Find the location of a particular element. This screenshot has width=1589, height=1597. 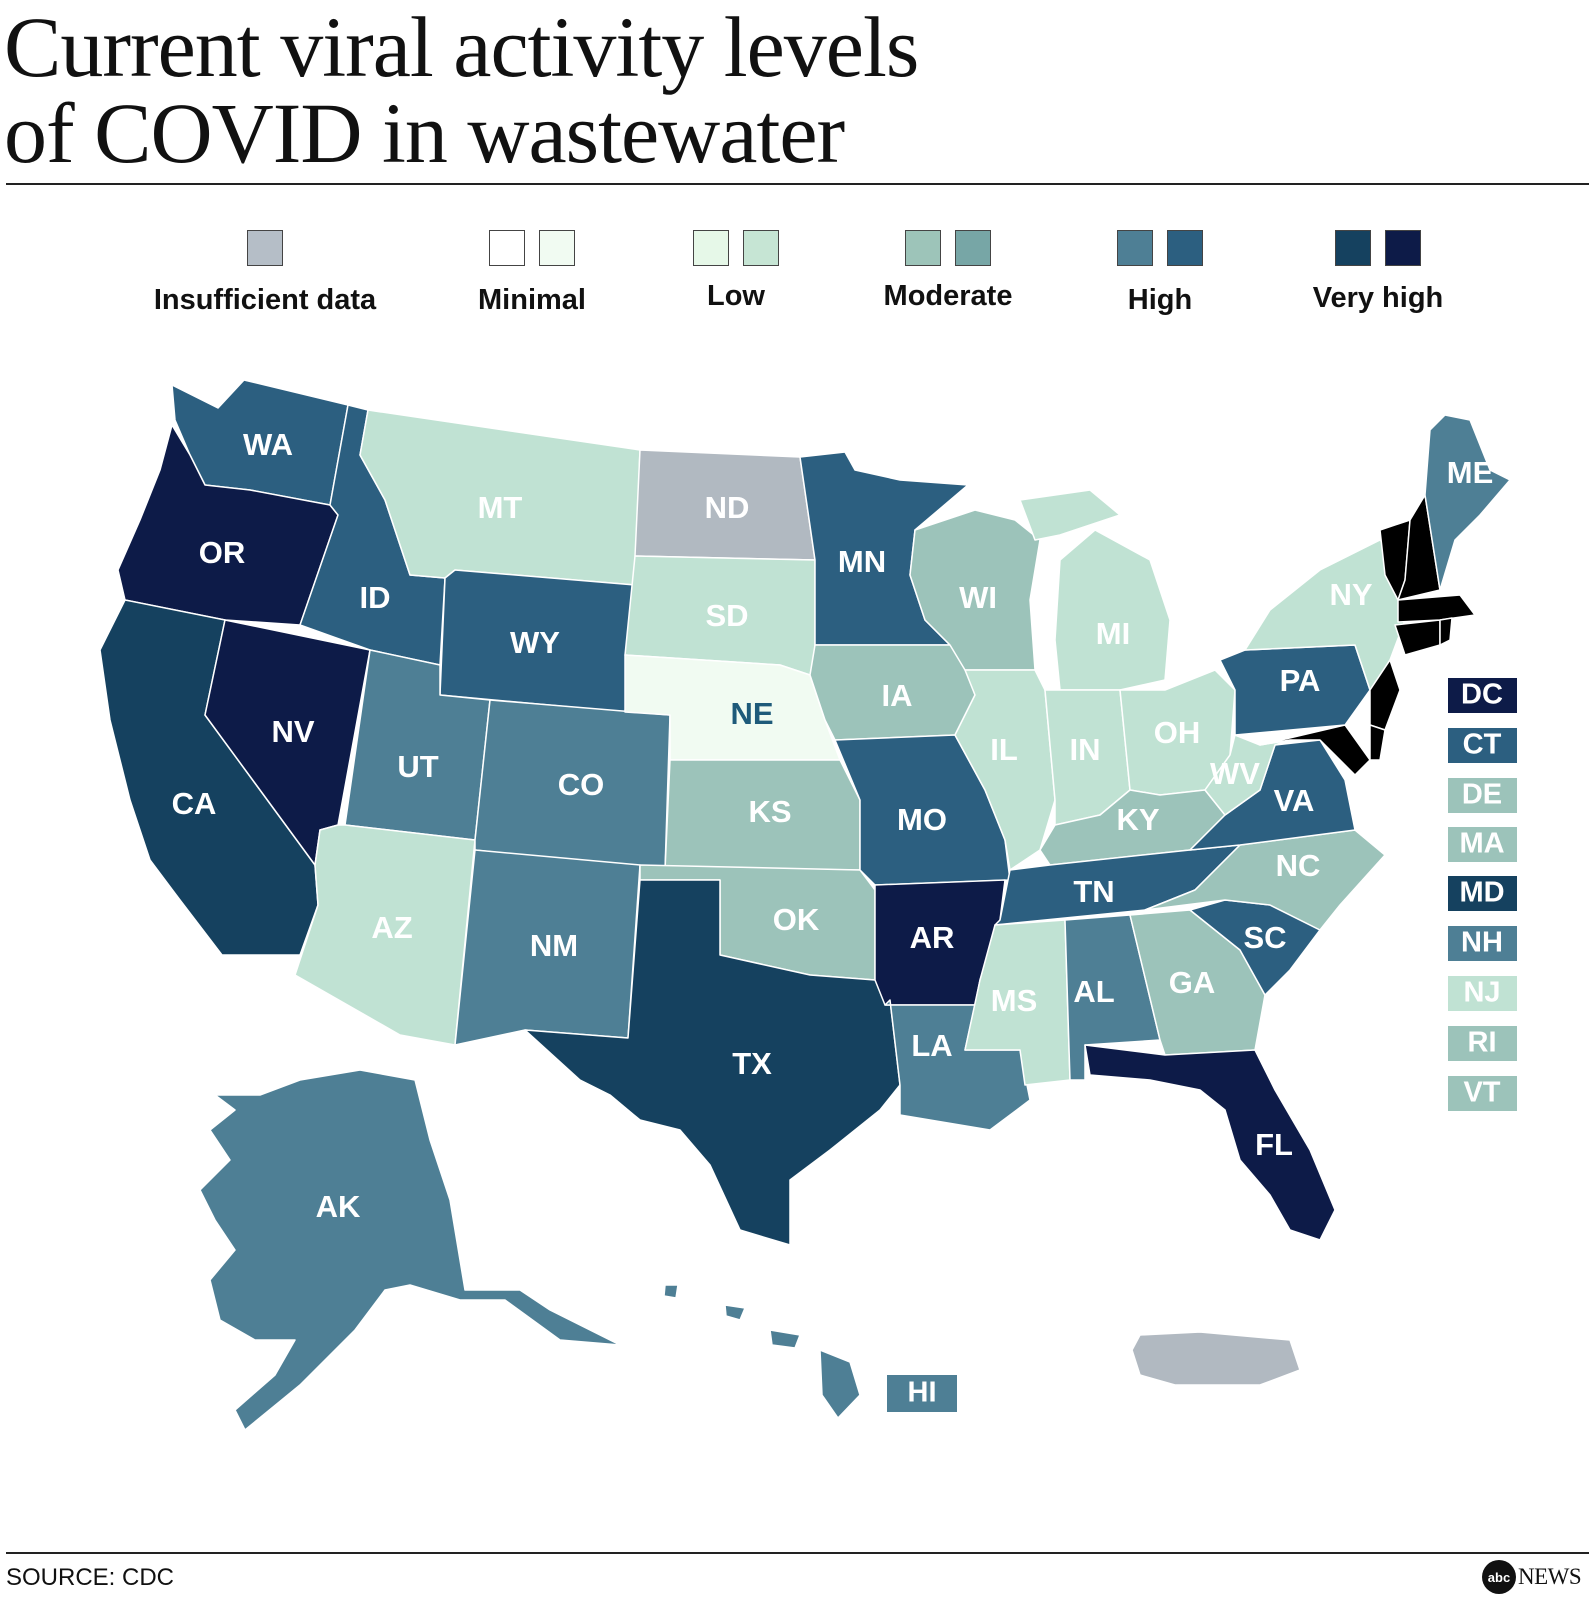

legend-minimal: Minimal is located at coordinates (532, 280).